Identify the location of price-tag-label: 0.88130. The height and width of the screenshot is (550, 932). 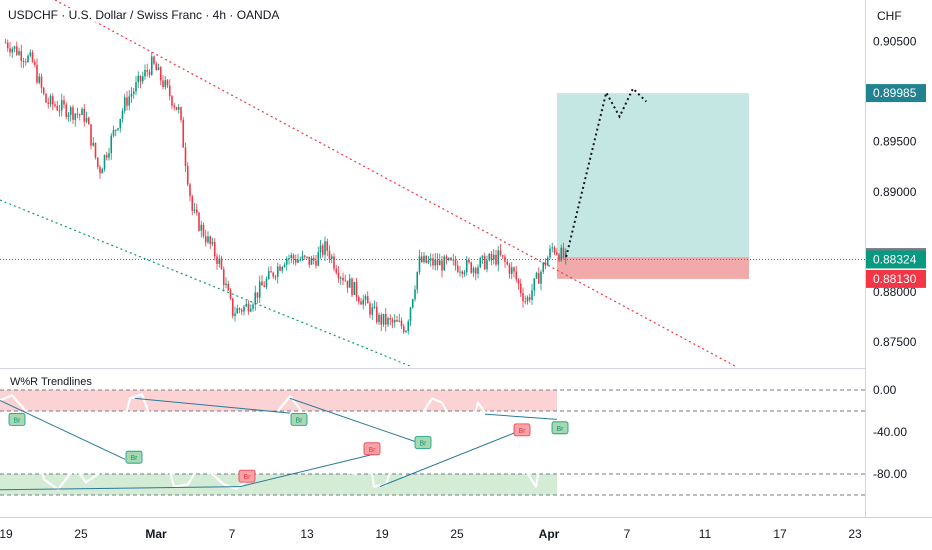
(895, 279).